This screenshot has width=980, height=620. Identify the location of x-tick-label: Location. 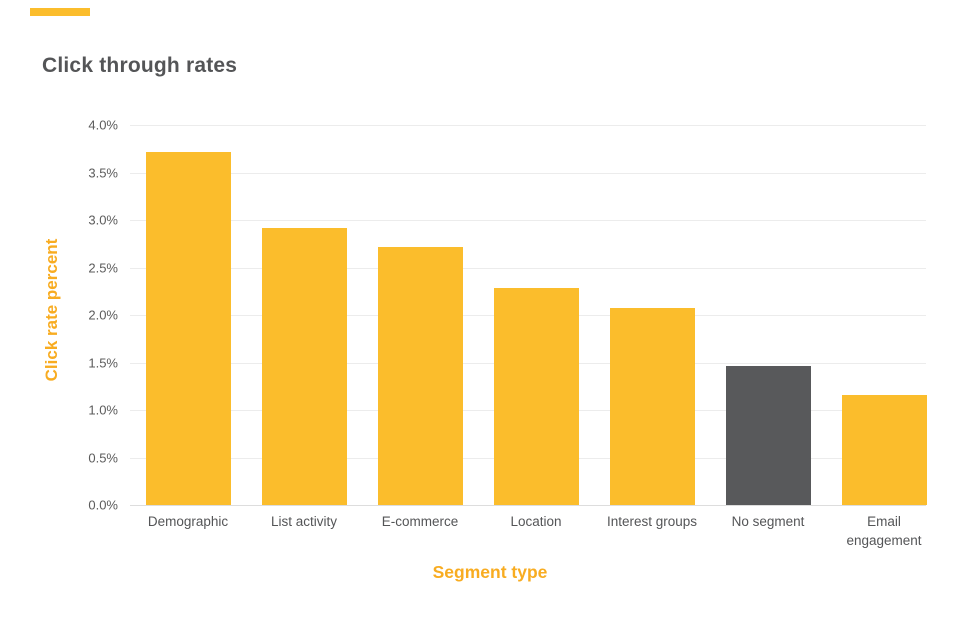
(536, 521).